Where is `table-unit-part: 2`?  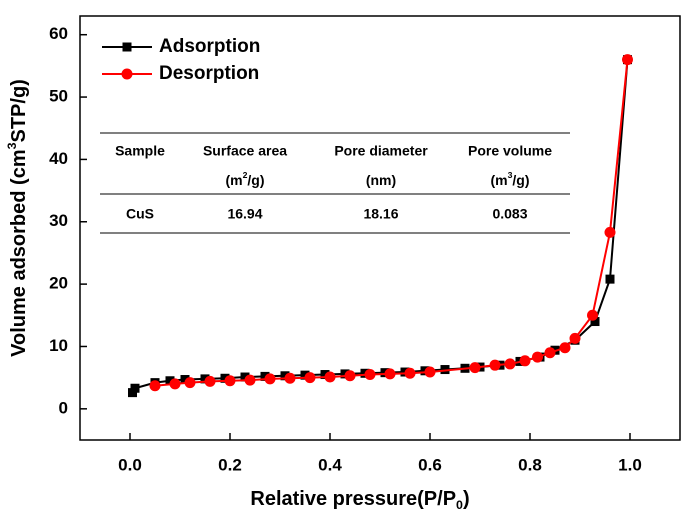
table-unit-part: 2 is located at coordinates (245, 175).